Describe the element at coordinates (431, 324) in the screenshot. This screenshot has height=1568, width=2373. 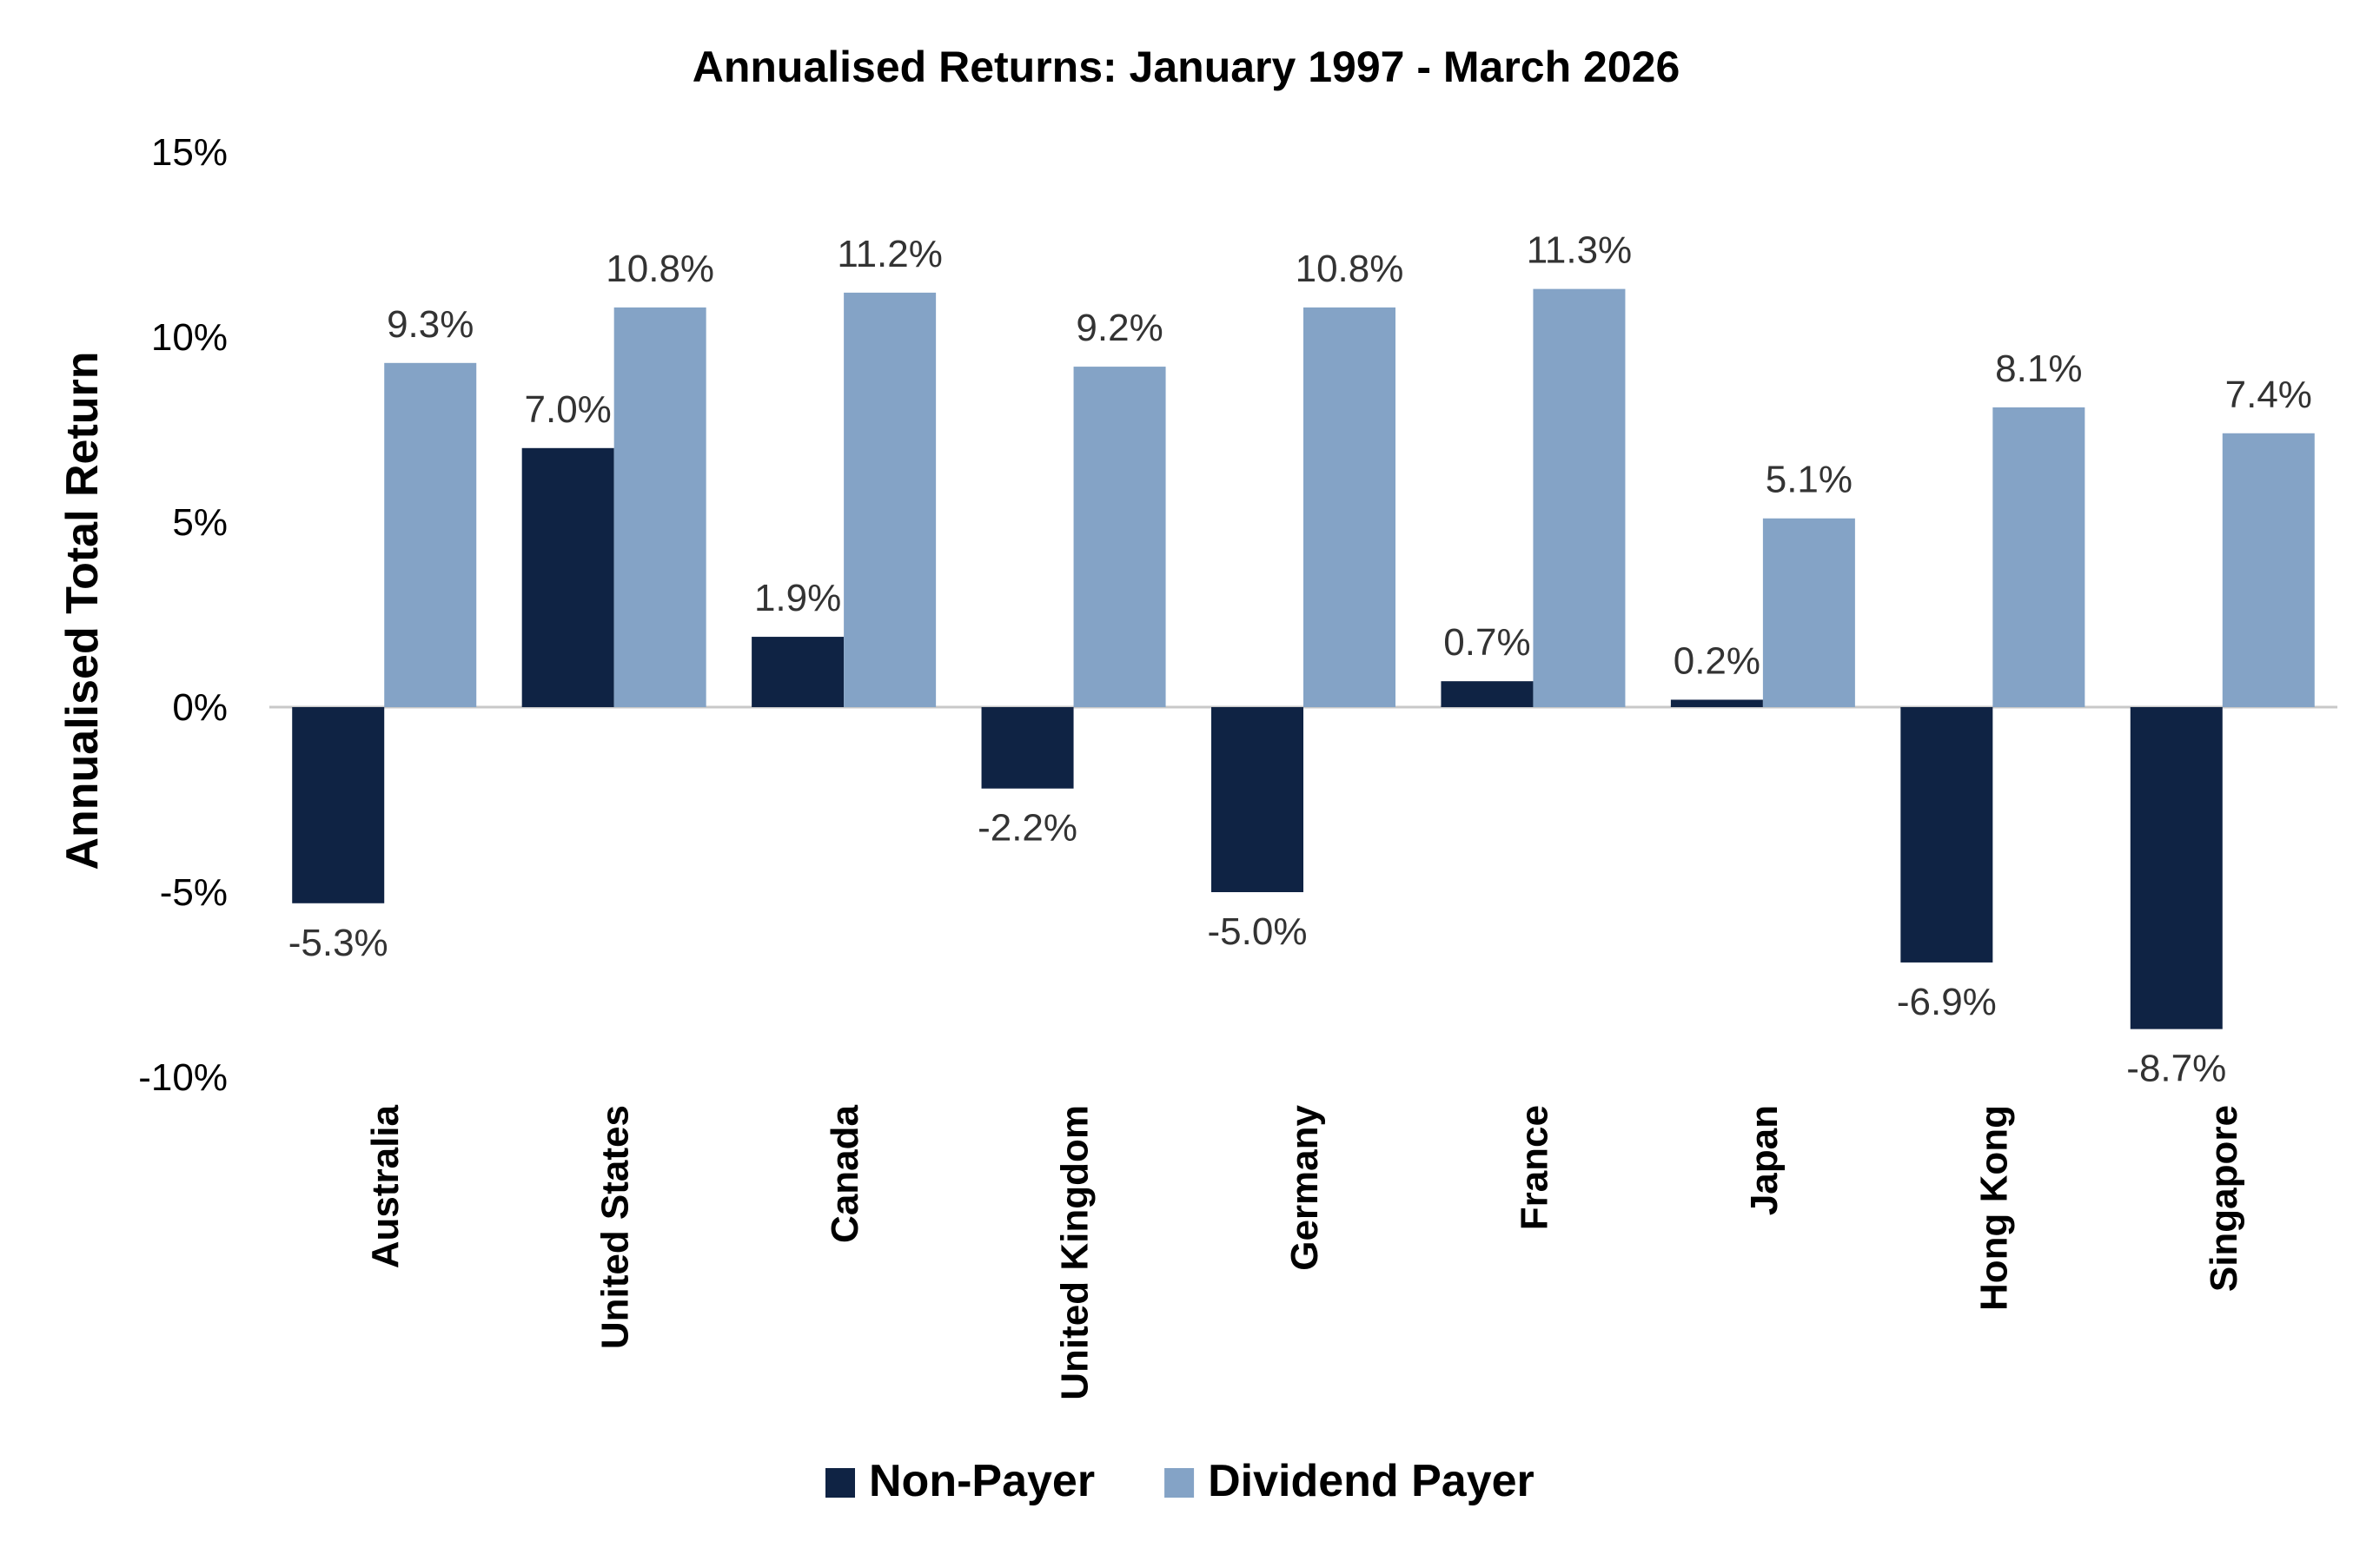
I see `data-label: 9.3%` at that location.